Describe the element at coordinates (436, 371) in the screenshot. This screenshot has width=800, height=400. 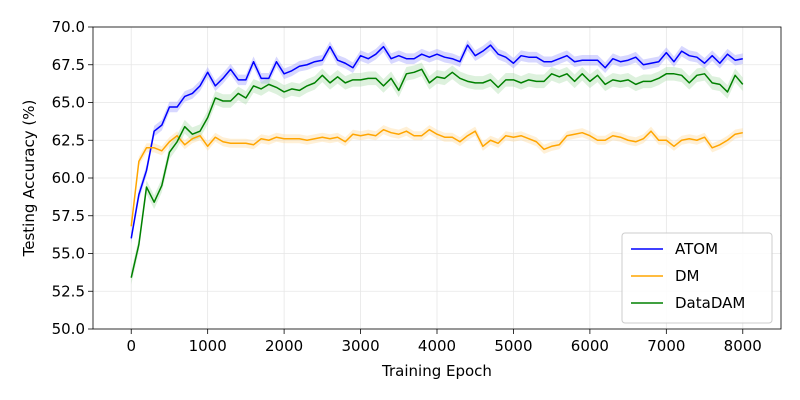
I see `x-axis-label: Training Epoch` at that location.